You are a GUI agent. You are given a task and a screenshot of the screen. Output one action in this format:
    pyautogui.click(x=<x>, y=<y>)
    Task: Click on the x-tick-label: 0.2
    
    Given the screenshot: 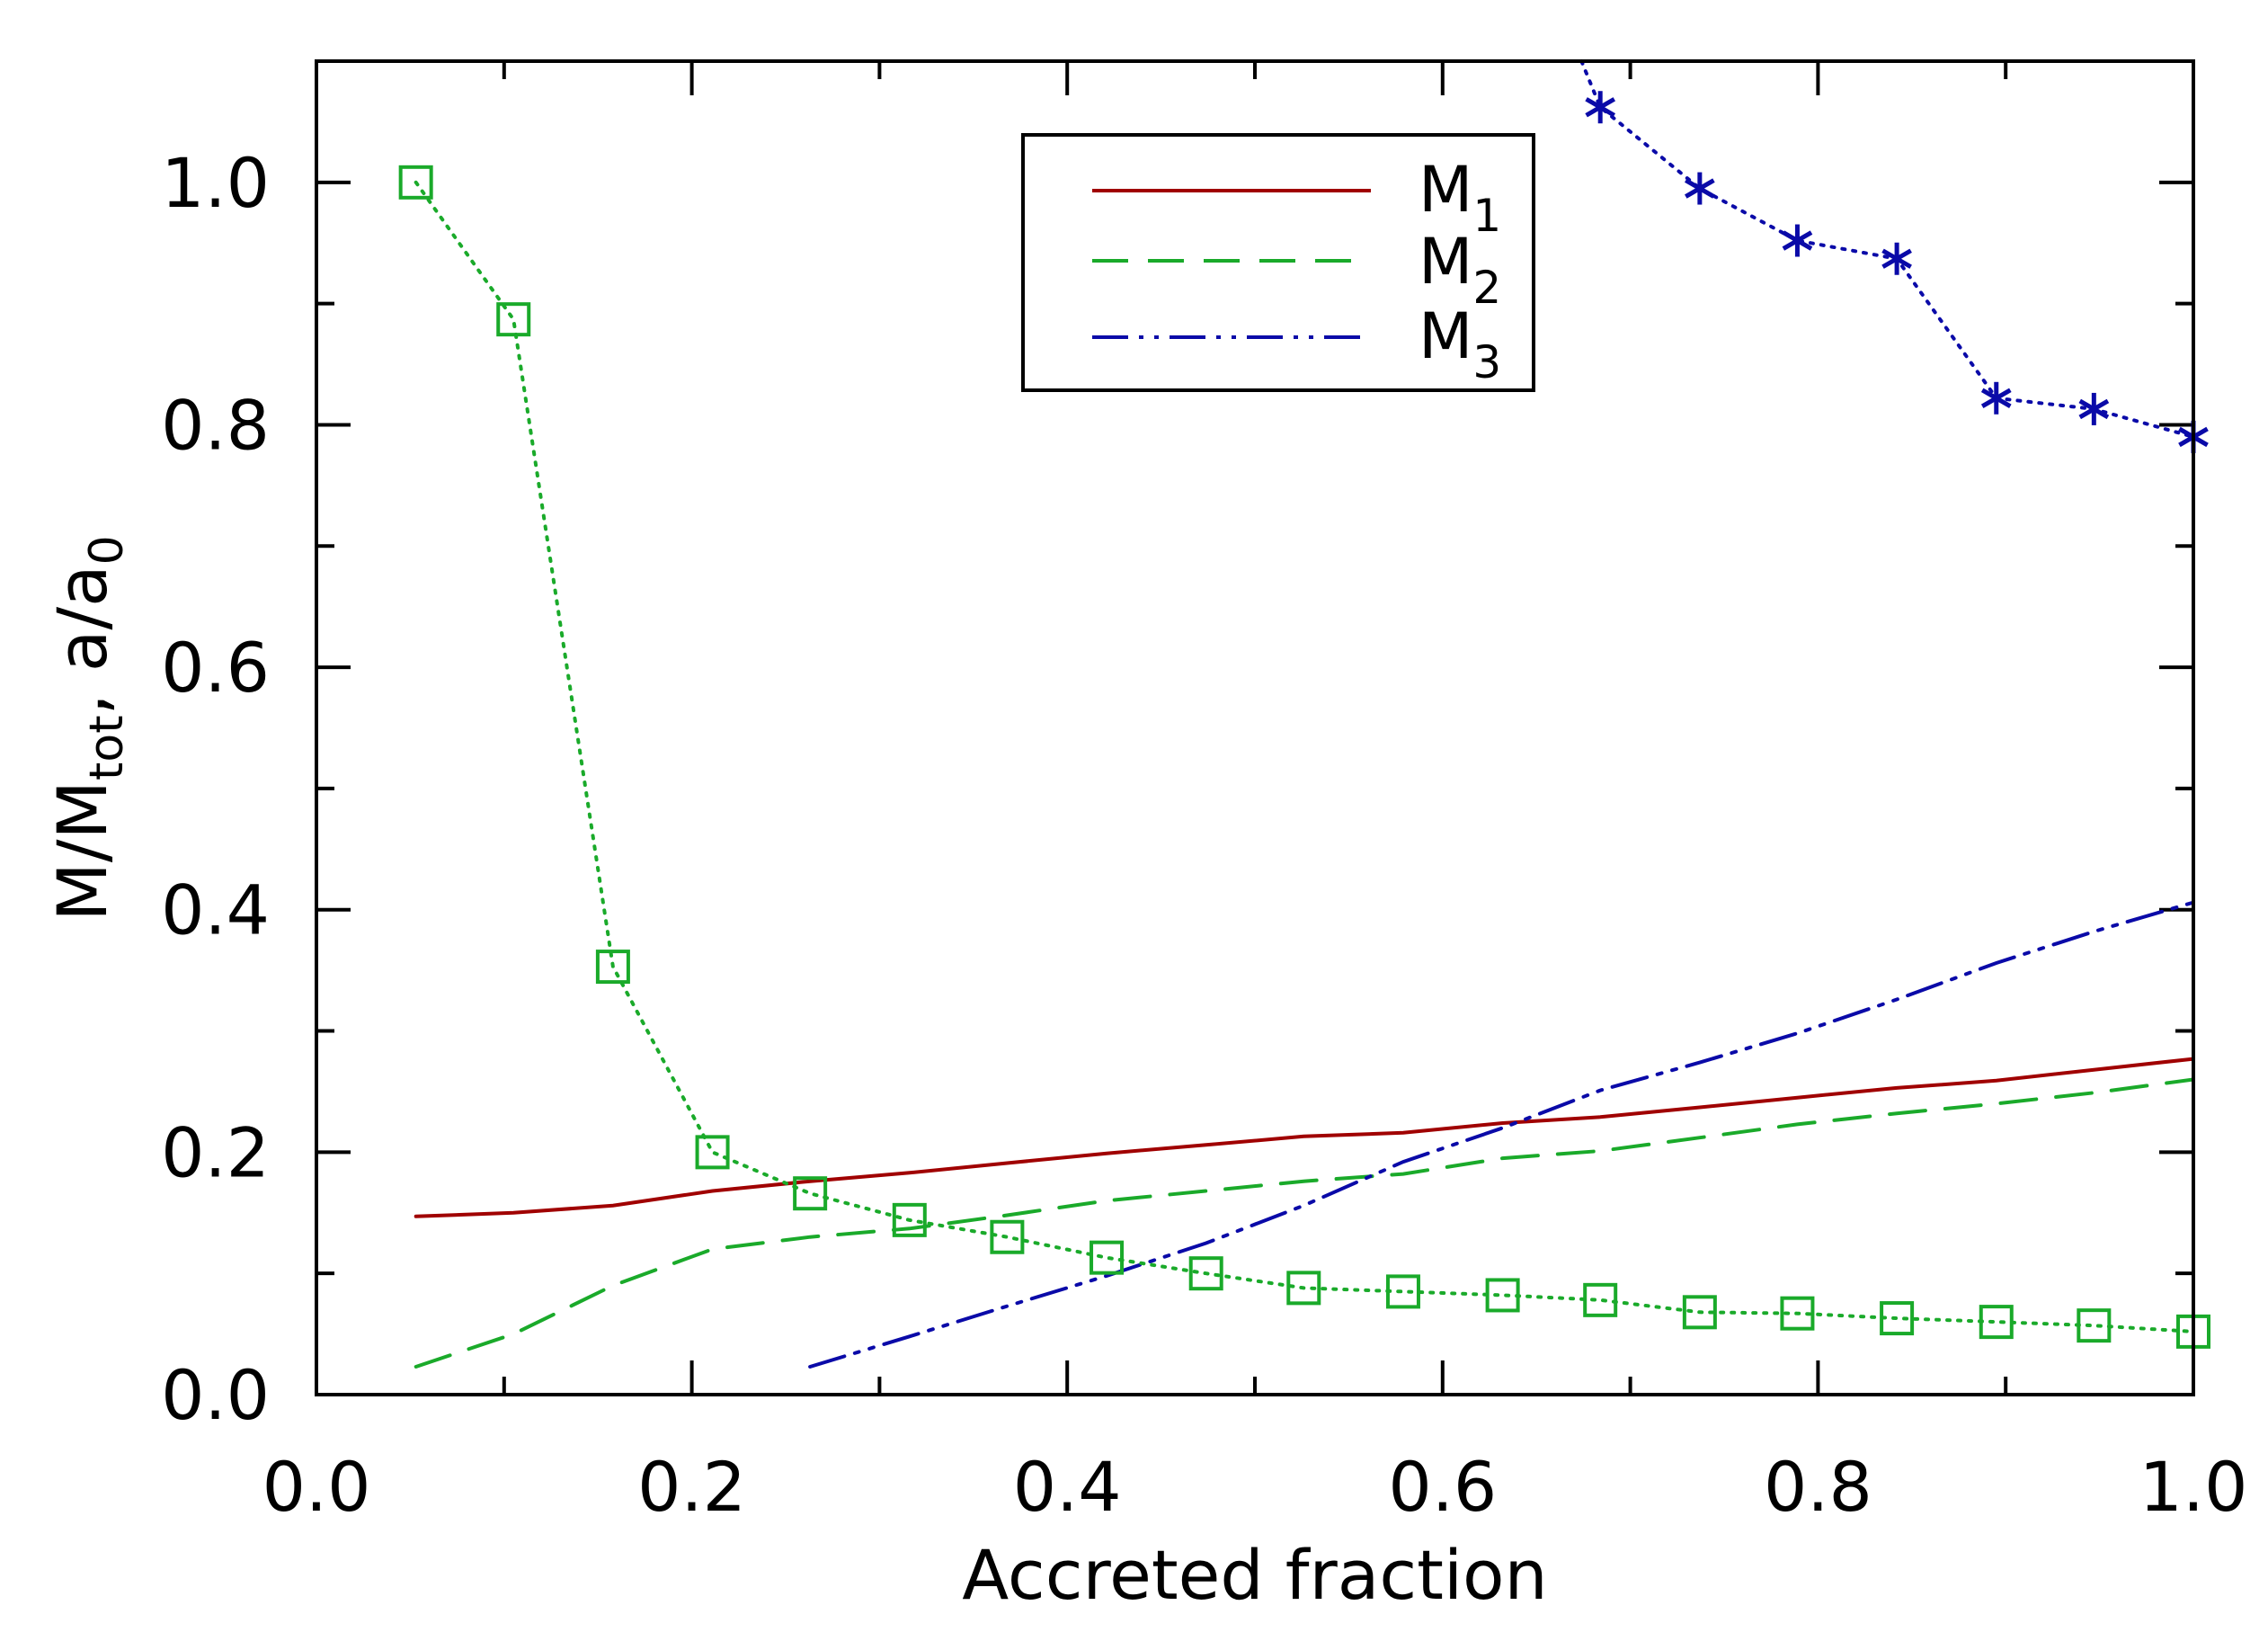 What is the action you would take?
    pyautogui.click(x=691, y=1487)
    